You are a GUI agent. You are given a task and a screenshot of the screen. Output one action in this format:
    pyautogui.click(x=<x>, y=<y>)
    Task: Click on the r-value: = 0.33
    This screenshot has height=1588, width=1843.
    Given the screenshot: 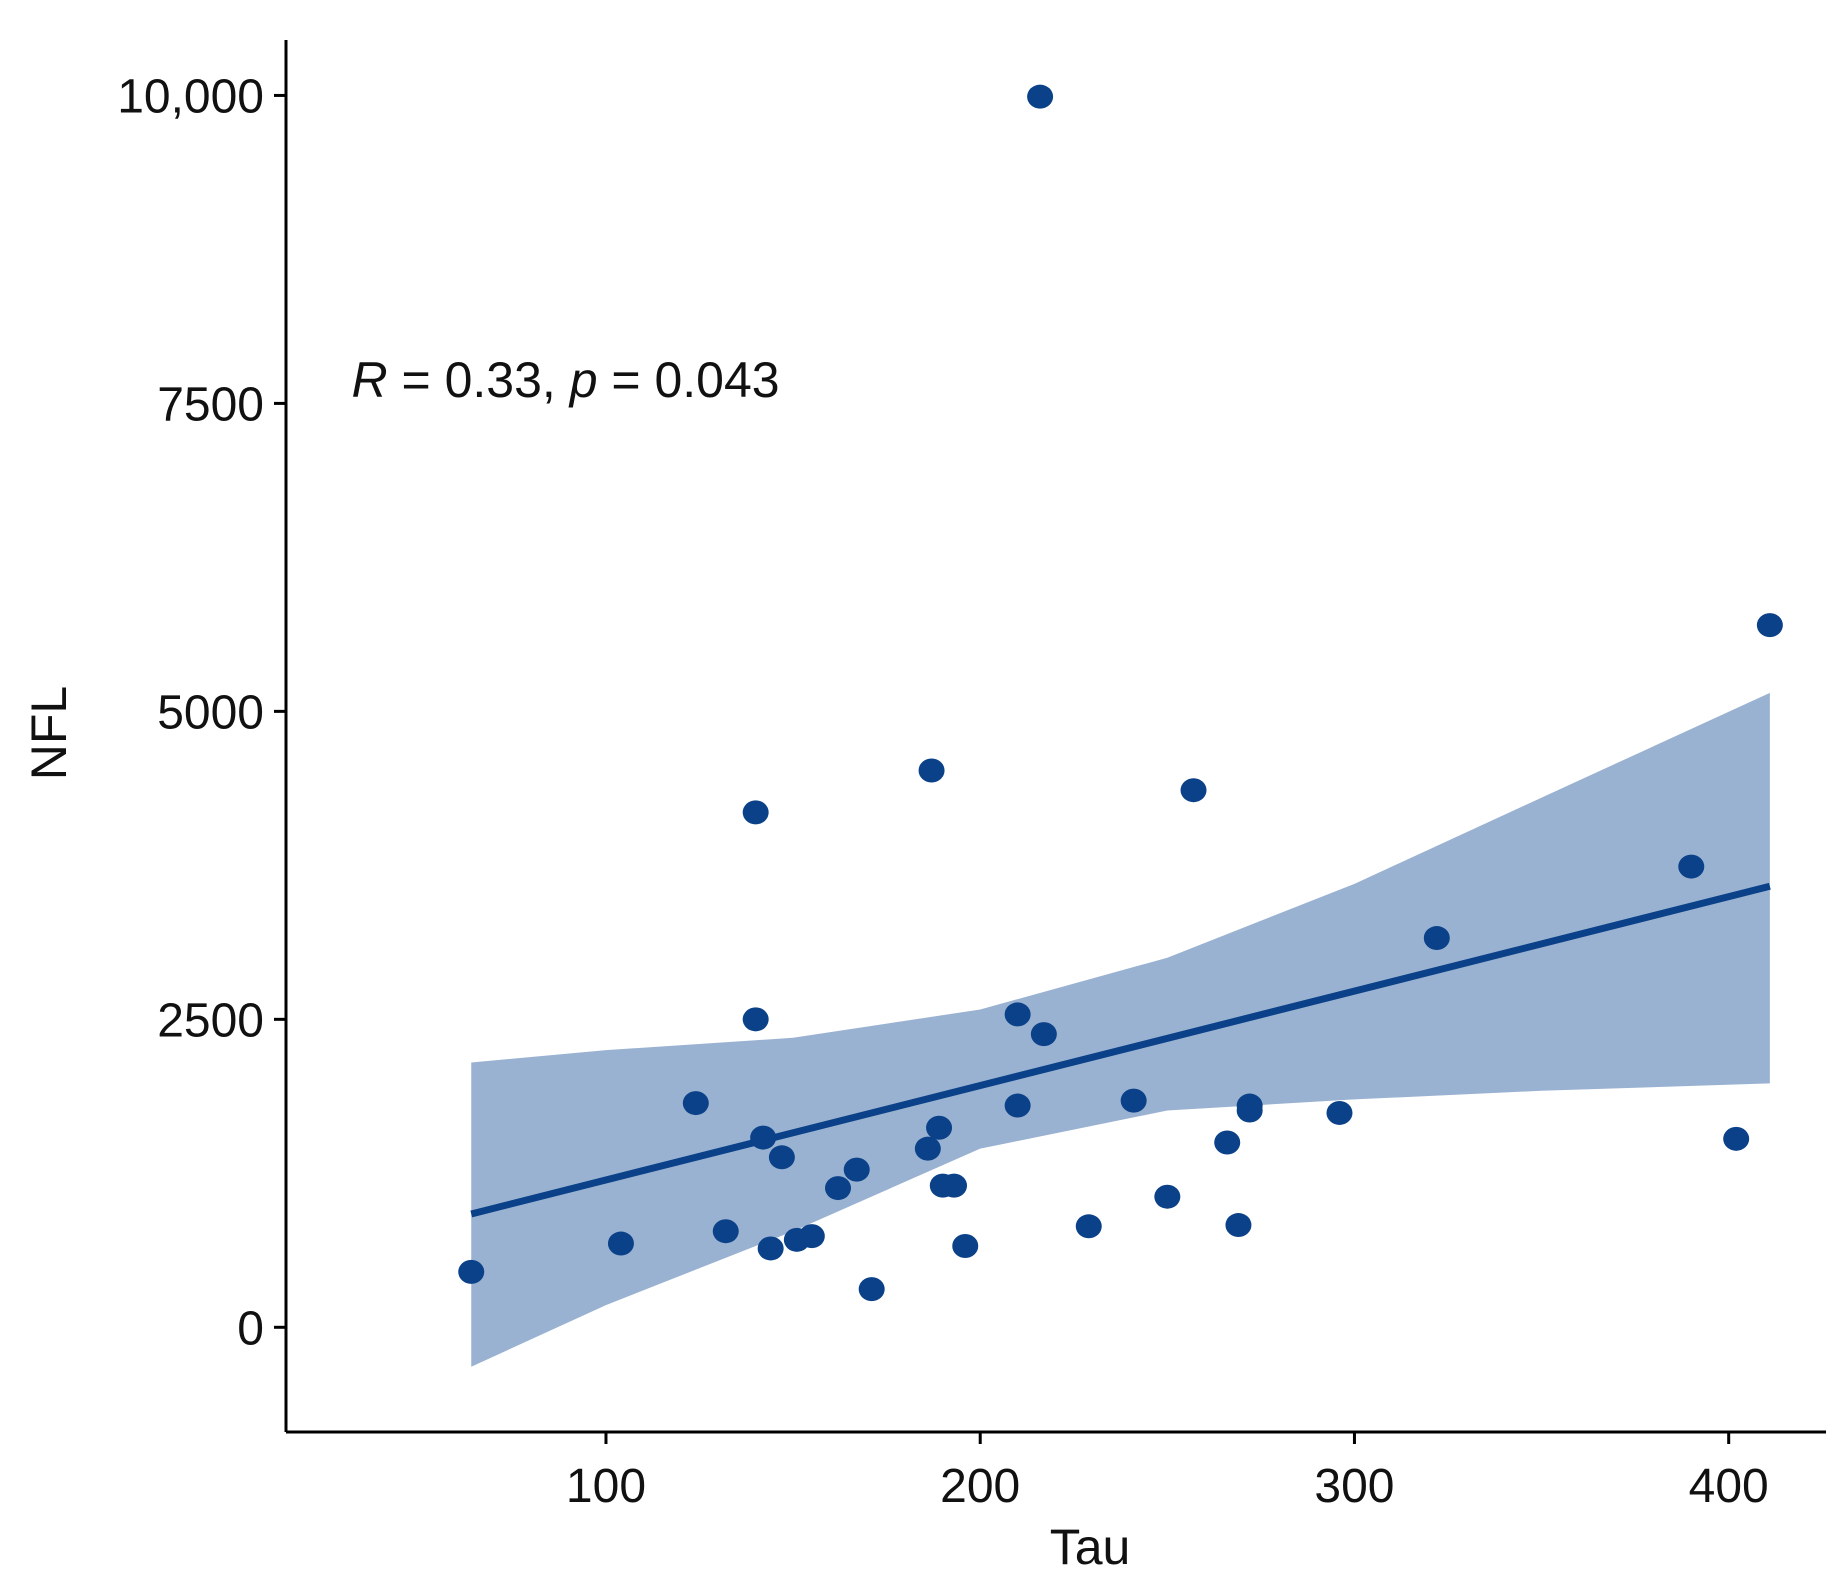 What is the action you would take?
    pyautogui.click(x=465, y=380)
    